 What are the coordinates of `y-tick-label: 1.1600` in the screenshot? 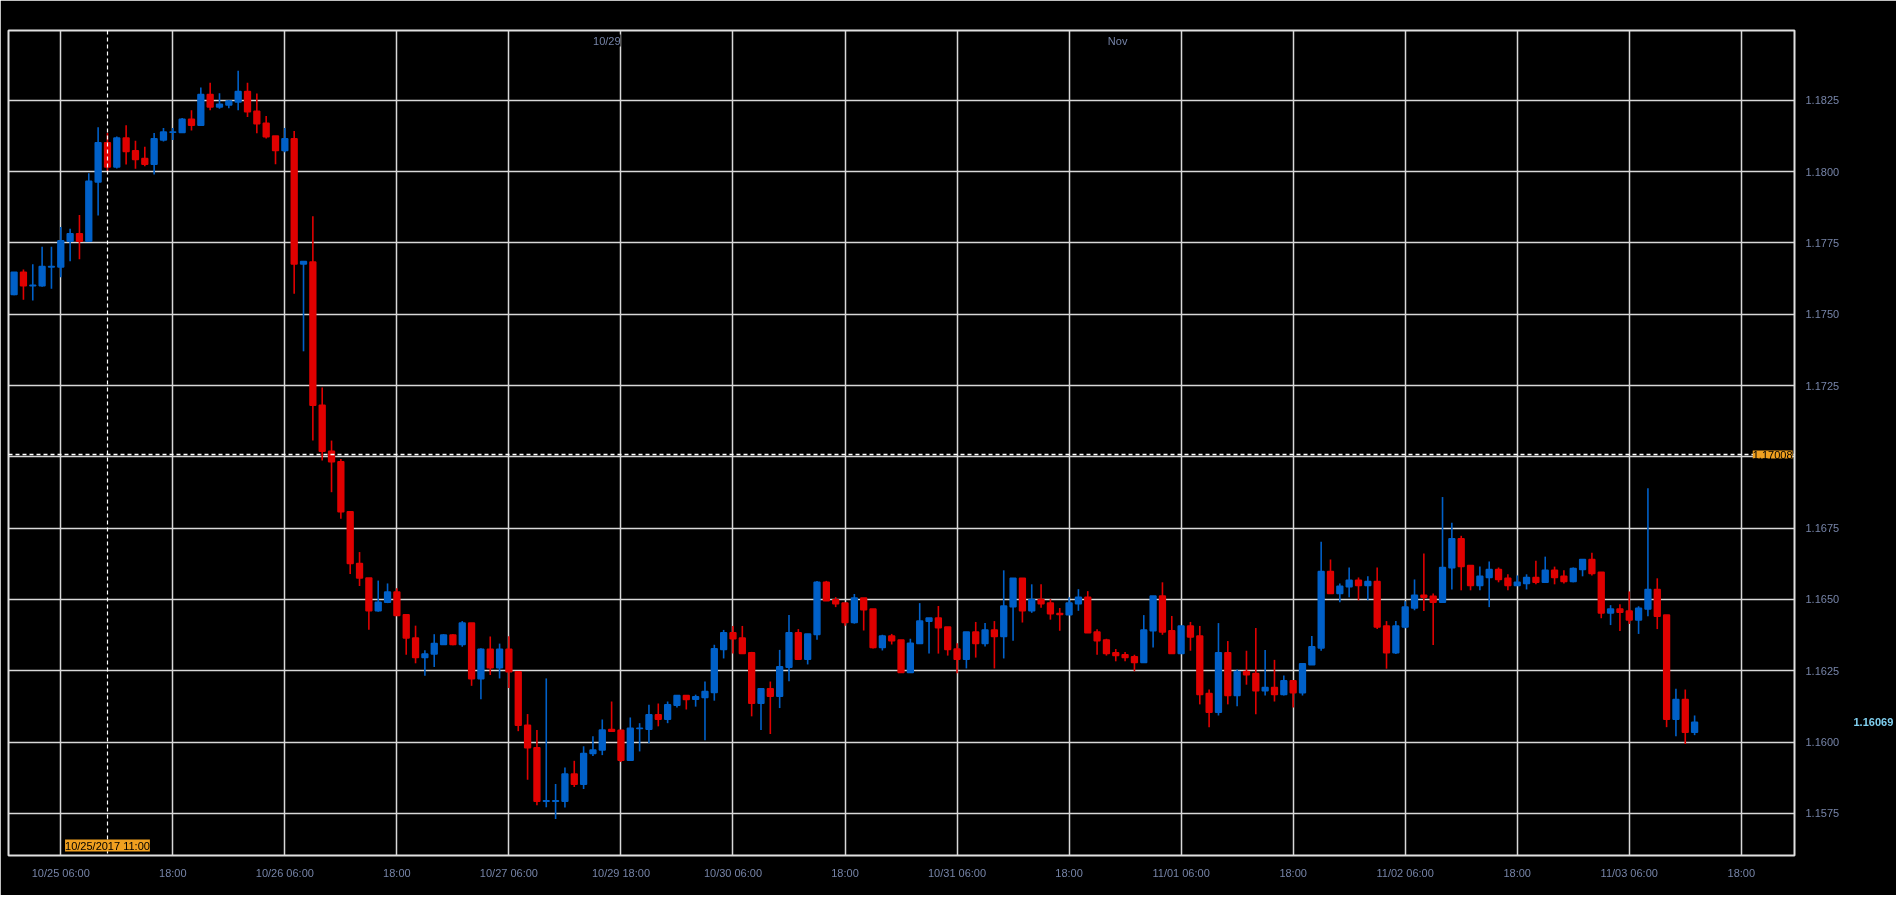 It's located at (1822, 742).